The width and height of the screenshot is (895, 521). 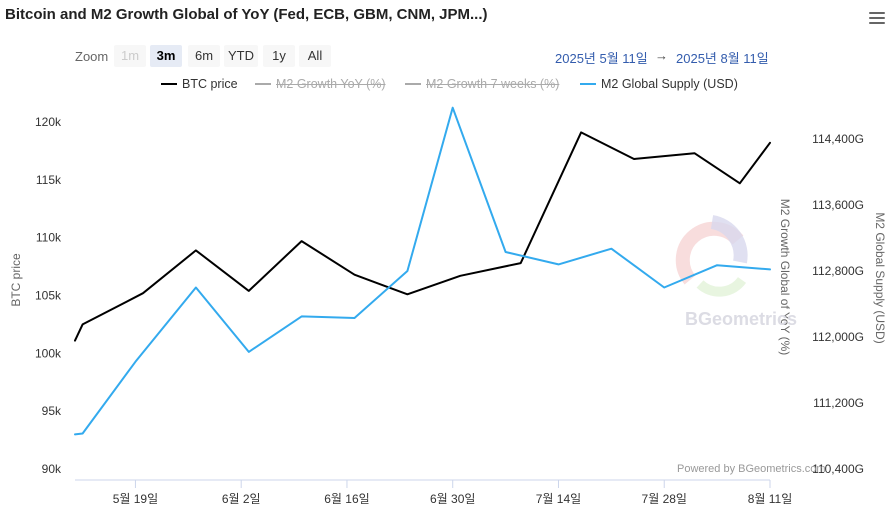 I want to click on watermark-text: BGeometrics, so click(x=741, y=319).